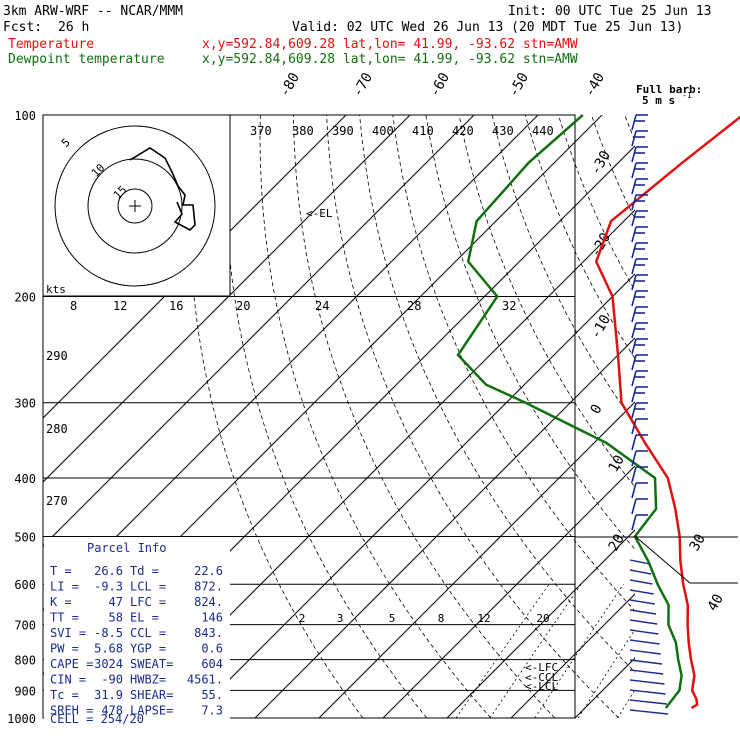 The image size is (740, 740). Describe the element at coordinates (64, 587) in the screenshot. I see `parcel-info-cell: LI =` at that location.